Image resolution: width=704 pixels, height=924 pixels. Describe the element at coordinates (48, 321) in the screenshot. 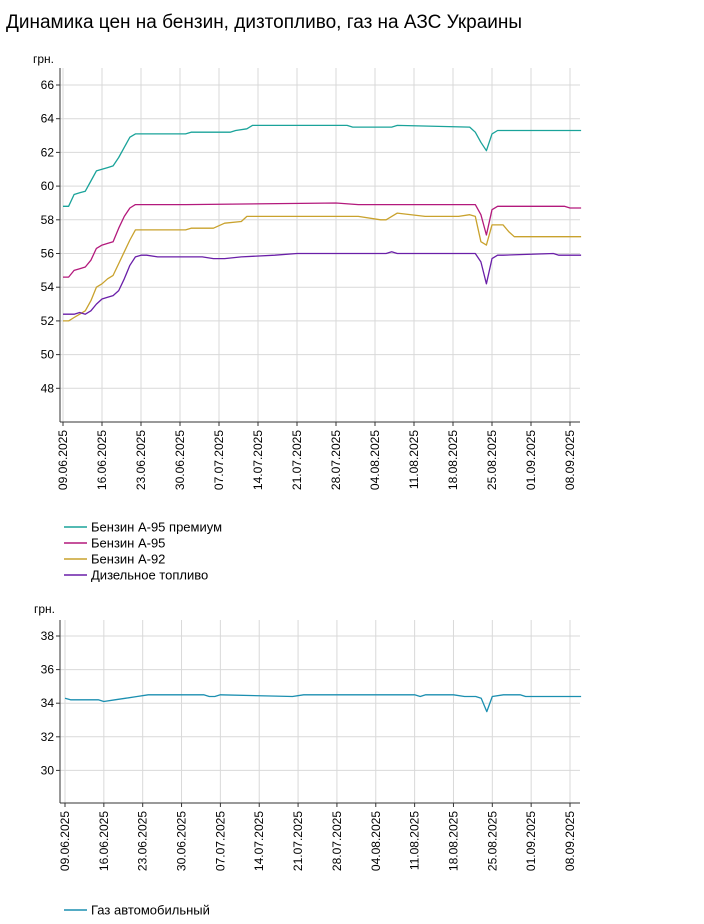

I see `y-tick-label: 52` at that location.